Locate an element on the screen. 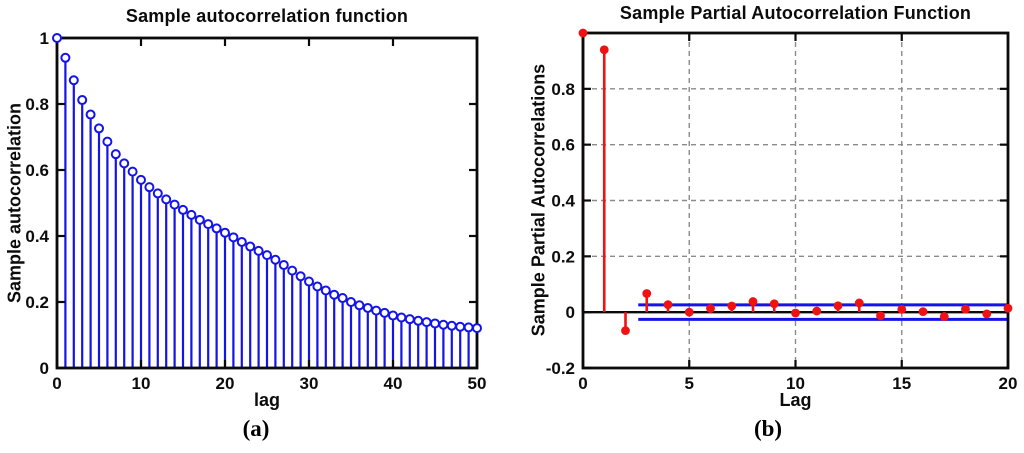 Image resolution: width=1024 pixels, height=453 pixels. pacf-y-axis-label: Sample Partial Autocorrelations is located at coordinates (538, 200).